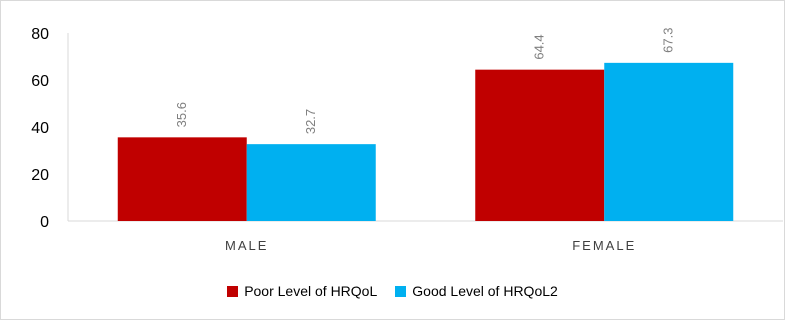 This screenshot has height=320, width=785. I want to click on y-tick-label: 60, so click(40, 81).